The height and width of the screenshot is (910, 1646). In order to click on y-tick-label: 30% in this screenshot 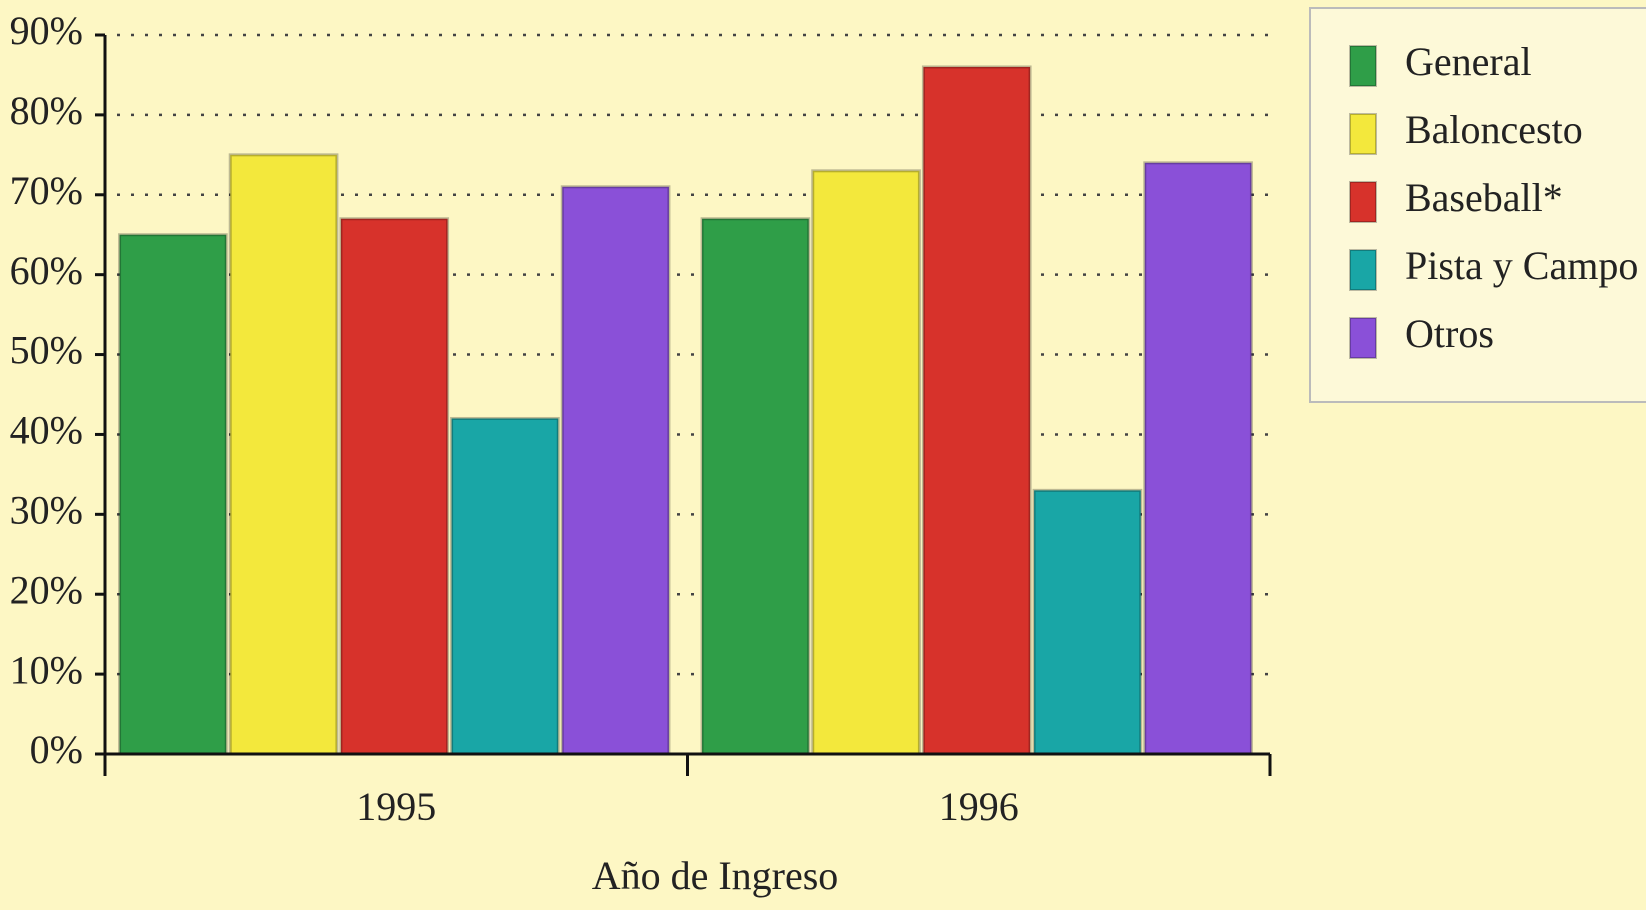, I will do `click(46, 510)`.